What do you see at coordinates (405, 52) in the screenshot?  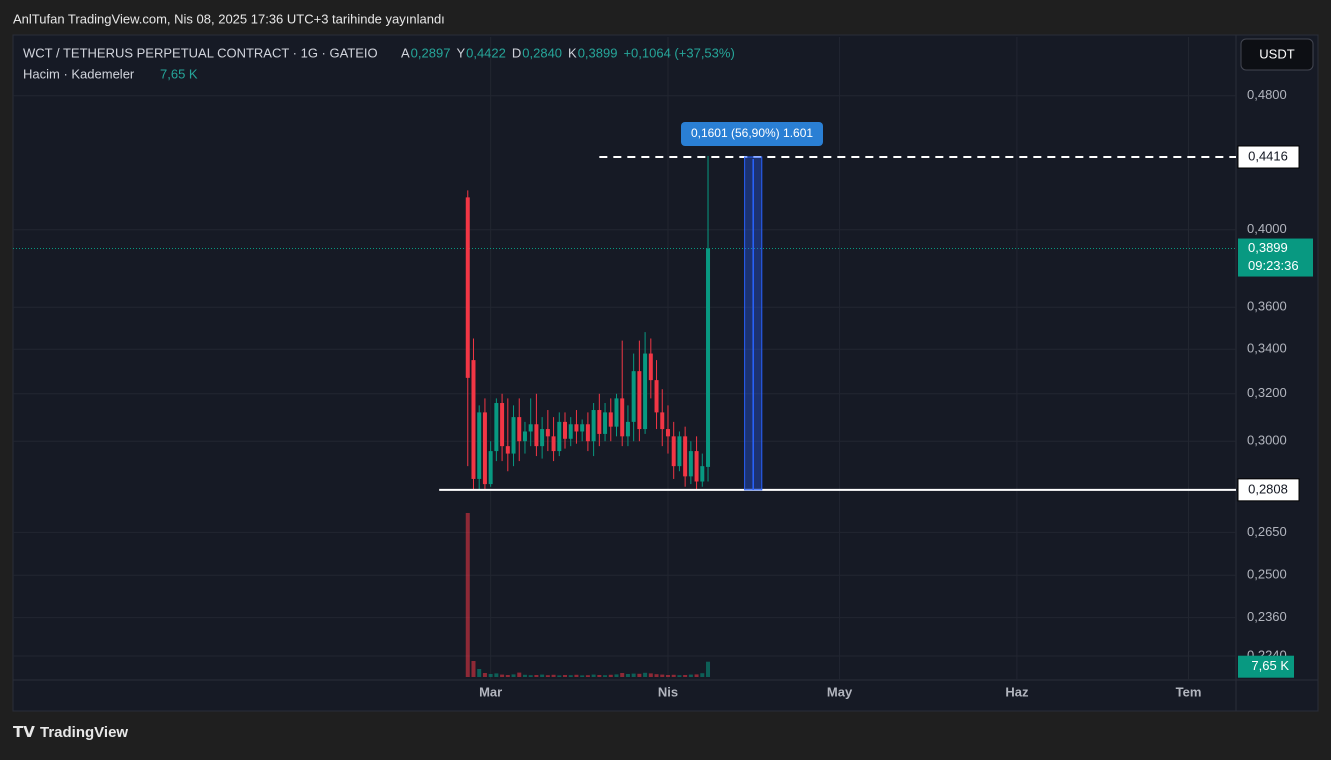 I see `legend-key: A` at bounding box center [405, 52].